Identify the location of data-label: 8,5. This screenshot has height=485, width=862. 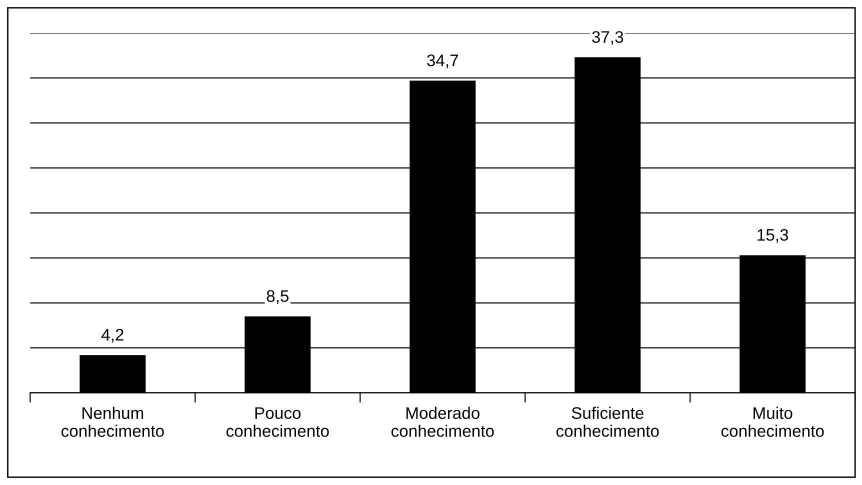
(277, 297).